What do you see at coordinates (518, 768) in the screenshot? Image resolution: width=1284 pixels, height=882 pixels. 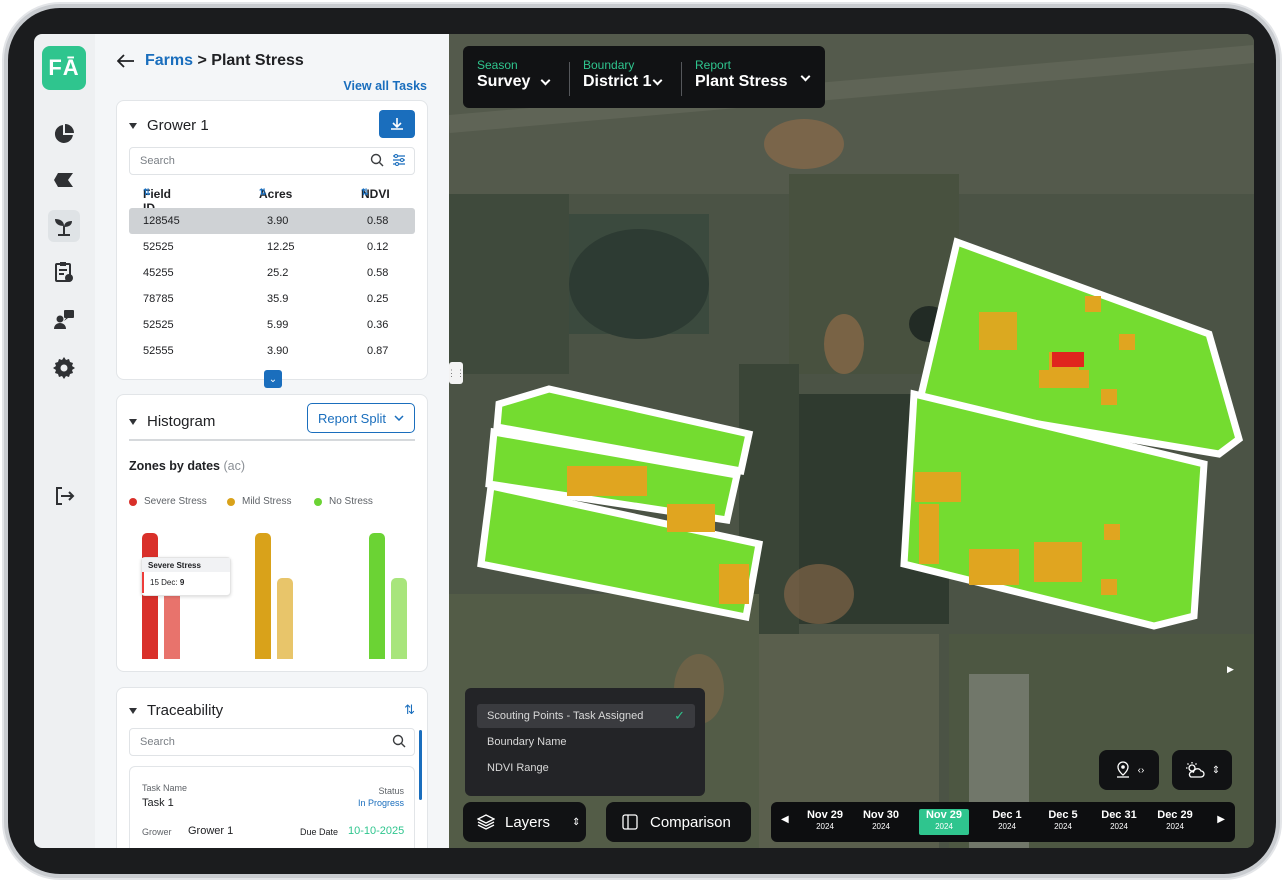 I see `layer-option-ndvi-range: NDVI Range` at bounding box center [518, 768].